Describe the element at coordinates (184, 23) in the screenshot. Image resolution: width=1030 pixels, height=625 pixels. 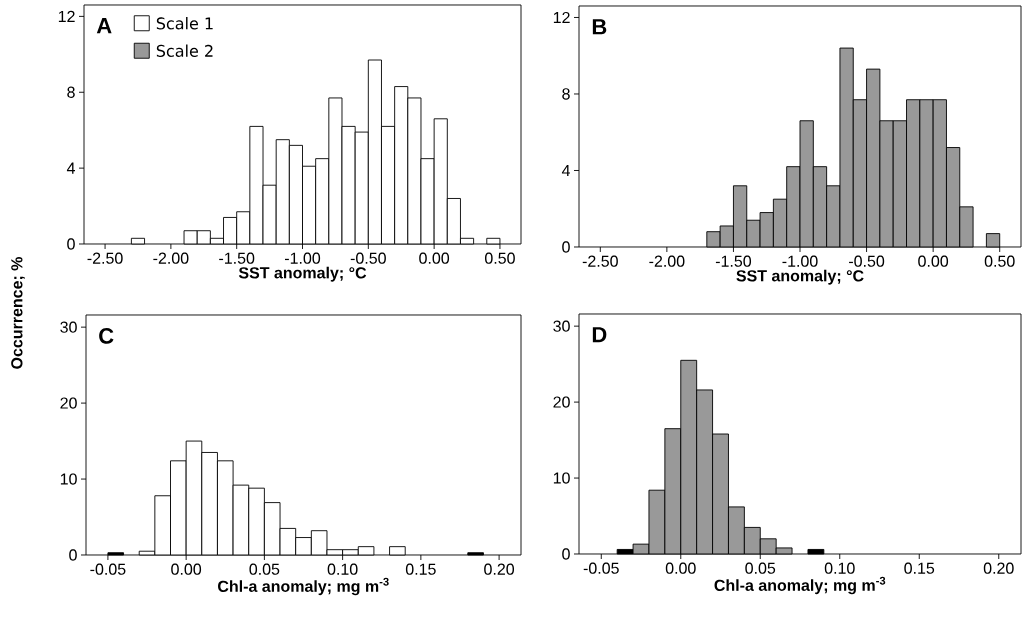
I see `legend-label: Scale 1` at that location.